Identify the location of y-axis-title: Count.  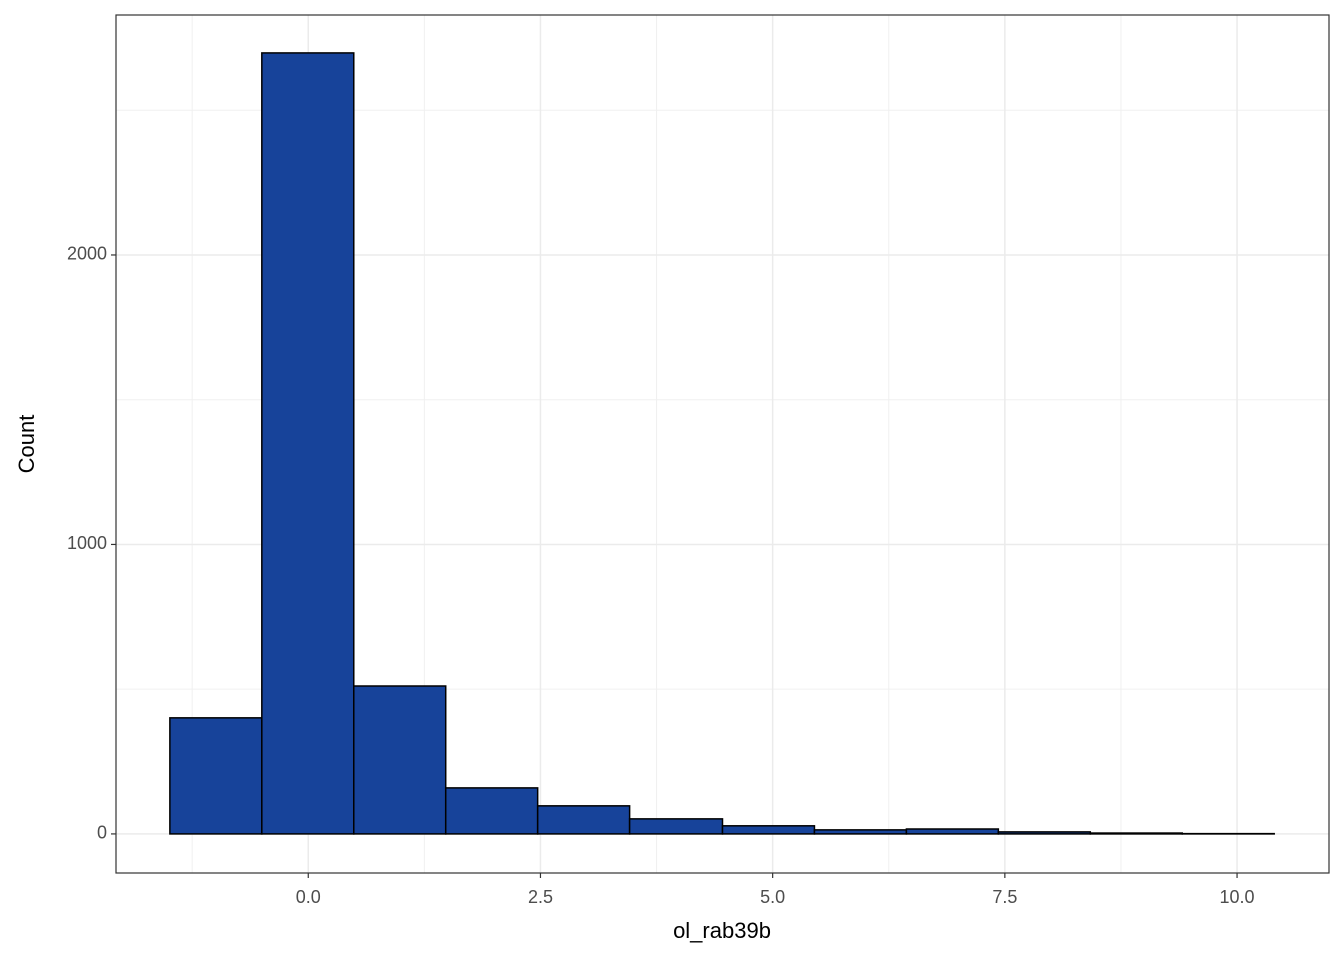
(26, 444).